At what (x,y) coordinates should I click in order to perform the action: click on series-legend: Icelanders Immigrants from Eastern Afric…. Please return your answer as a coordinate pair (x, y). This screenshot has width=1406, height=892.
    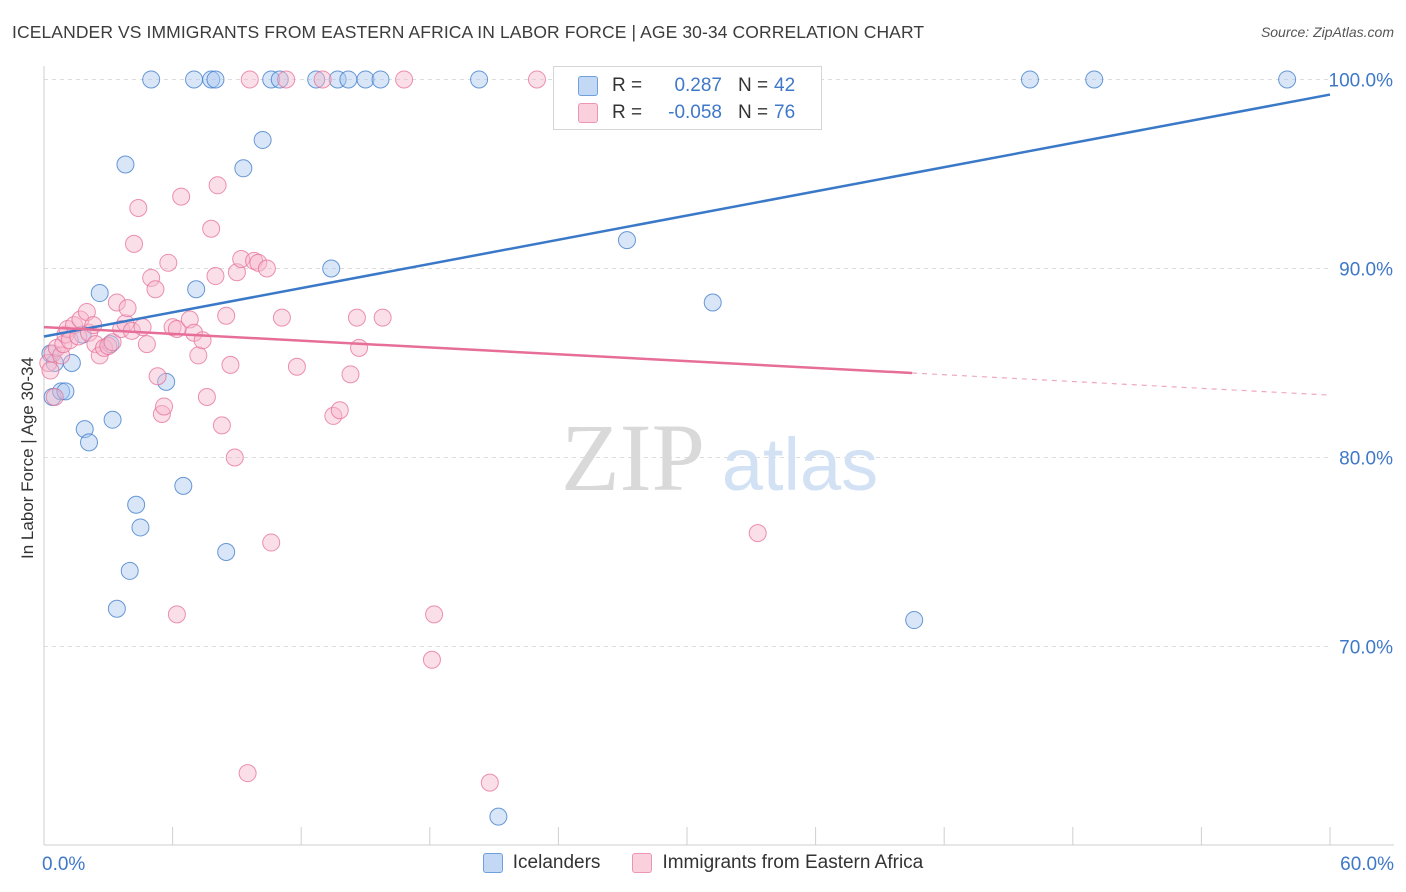
    Looking at the image, I should click on (703, 863).